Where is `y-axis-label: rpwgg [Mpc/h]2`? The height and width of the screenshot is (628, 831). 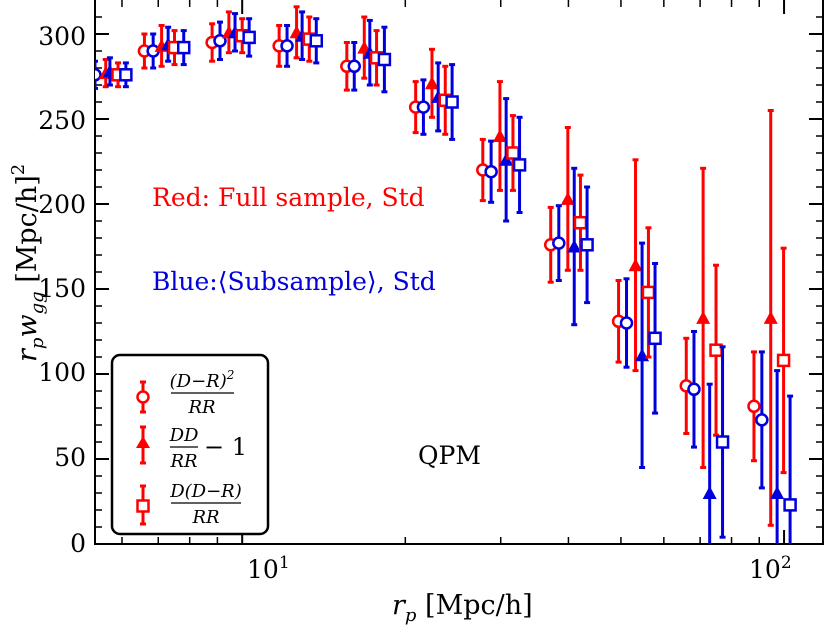 y-axis-label: rpwgg [Mpc/h]2 is located at coordinates (28, 263).